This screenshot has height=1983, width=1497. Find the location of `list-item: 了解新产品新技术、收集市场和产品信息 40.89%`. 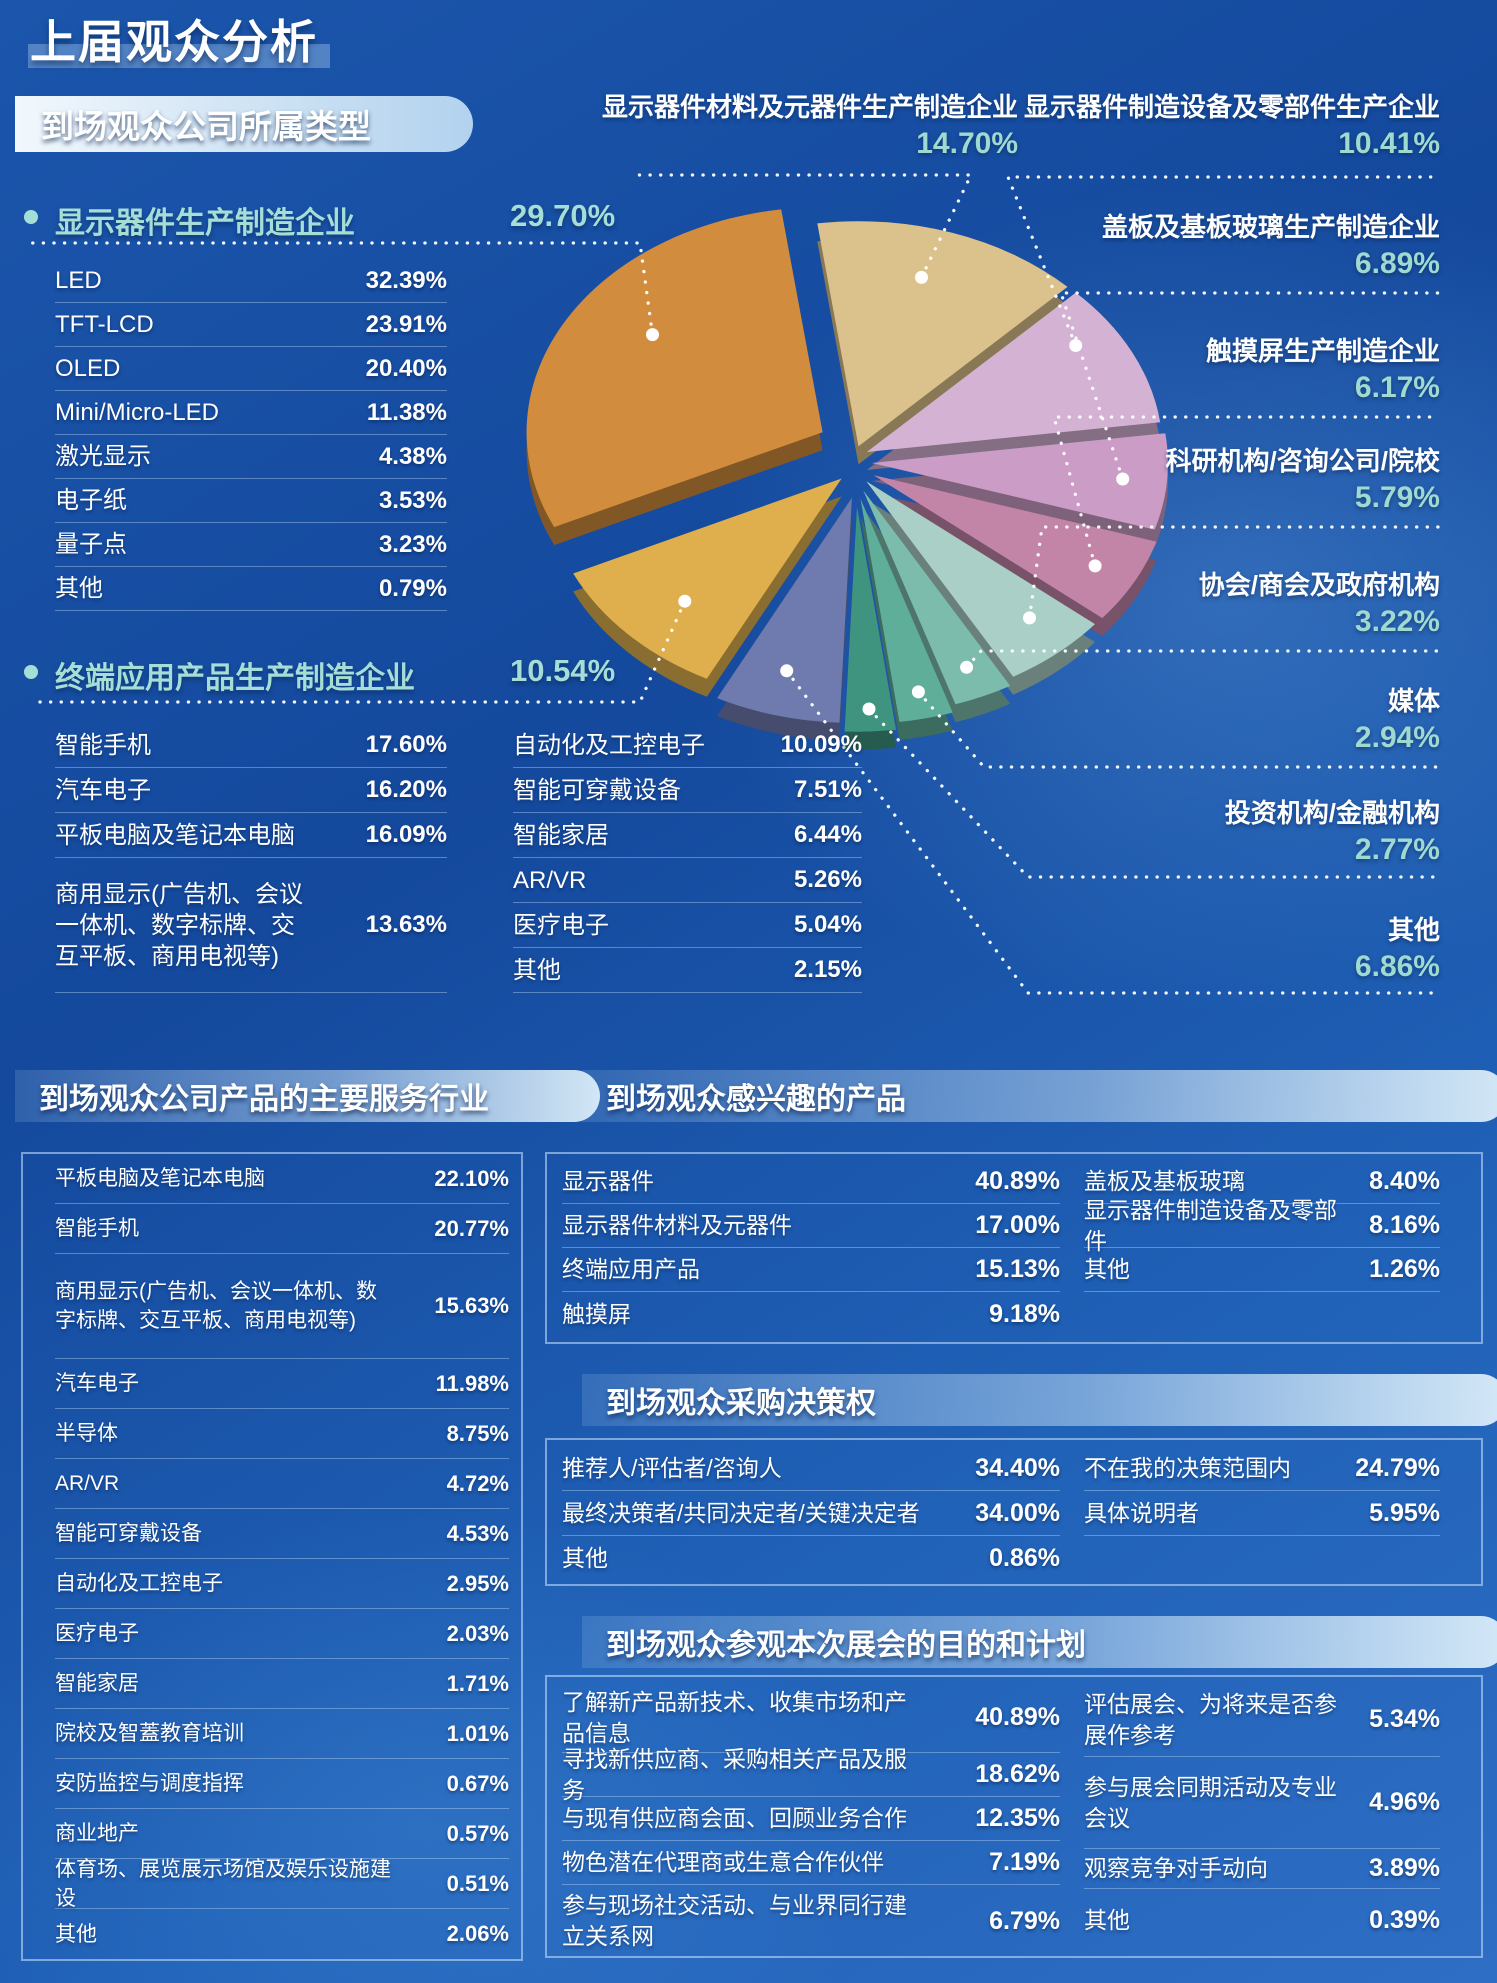

list-item: 了解新产品新技术、收集市场和产品信息 40.89% is located at coordinates (811, 1718).